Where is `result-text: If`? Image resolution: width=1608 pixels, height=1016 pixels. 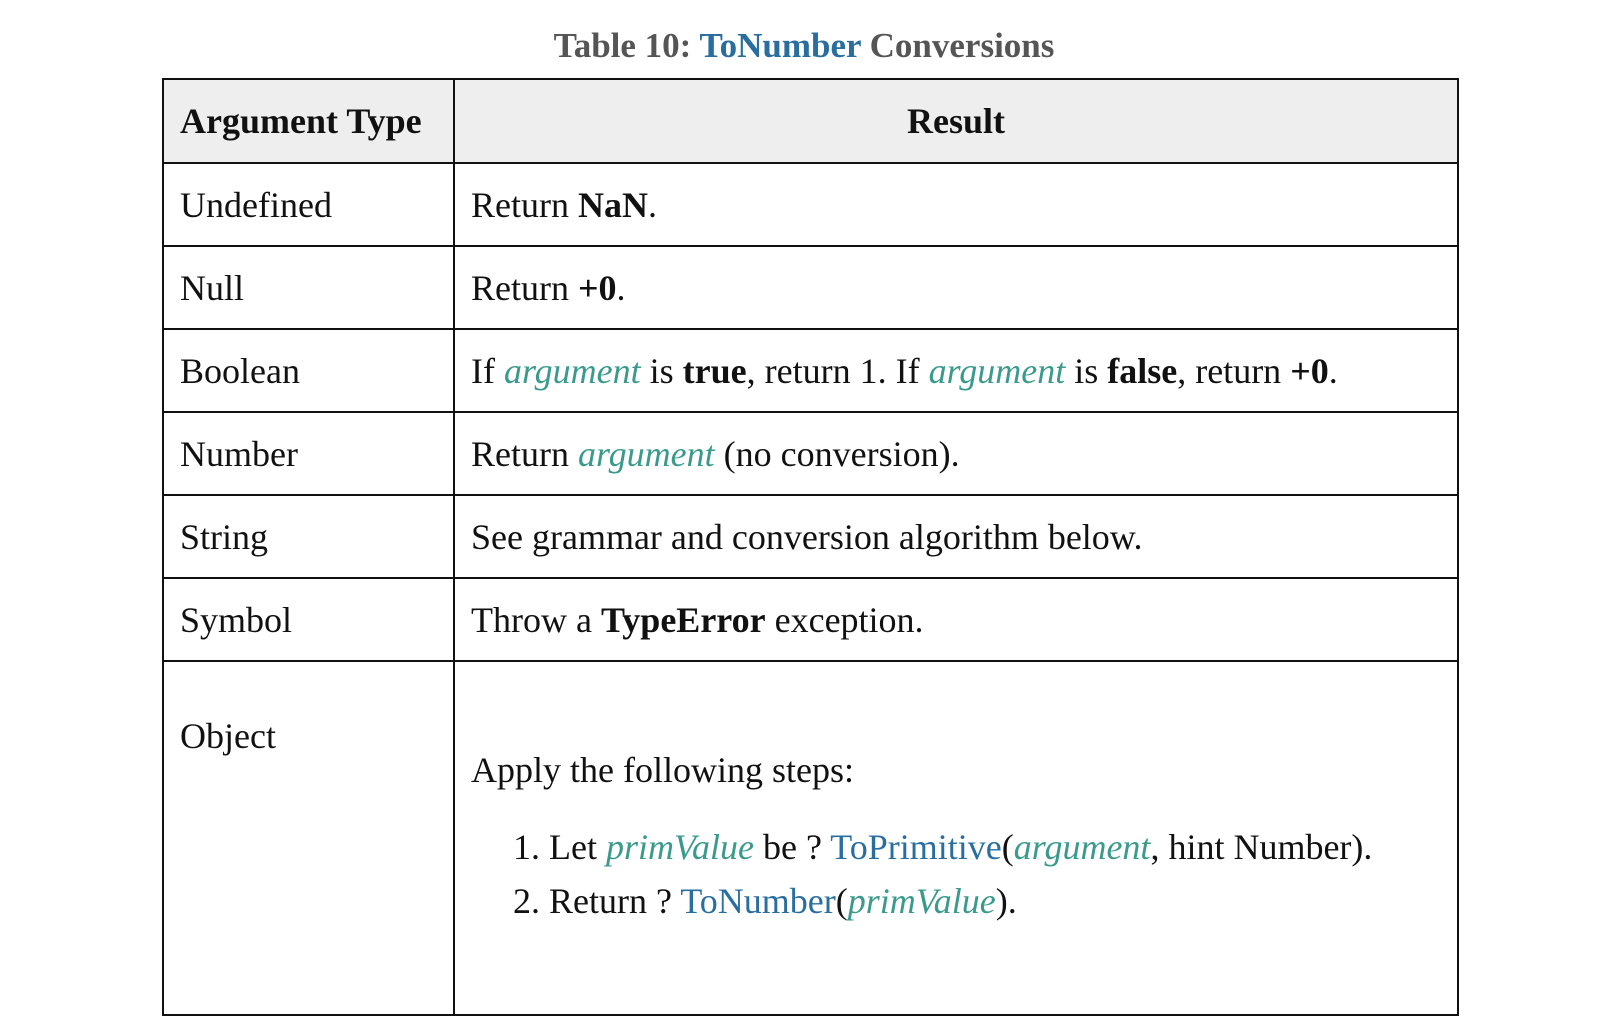 result-text: If is located at coordinates (487, 370).